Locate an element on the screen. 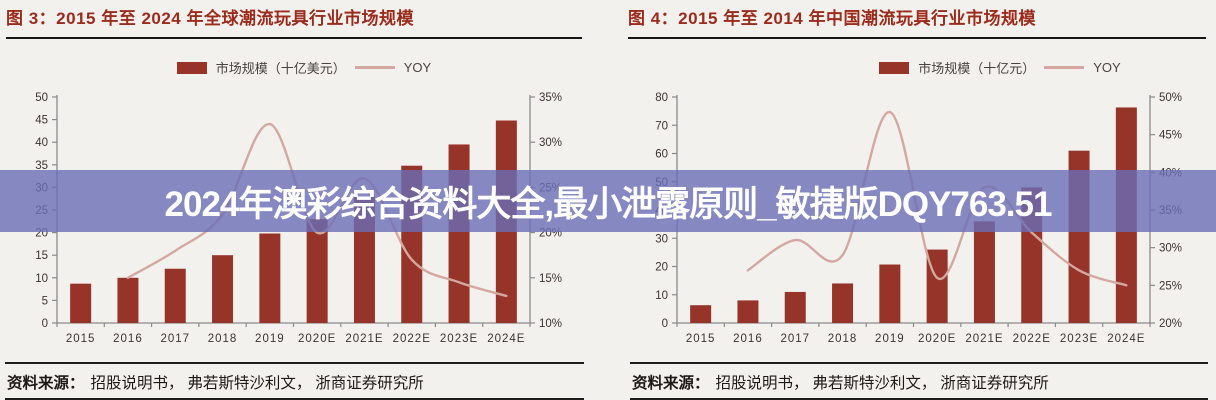  svg-text: 35% is located at coordinates (550, 98).